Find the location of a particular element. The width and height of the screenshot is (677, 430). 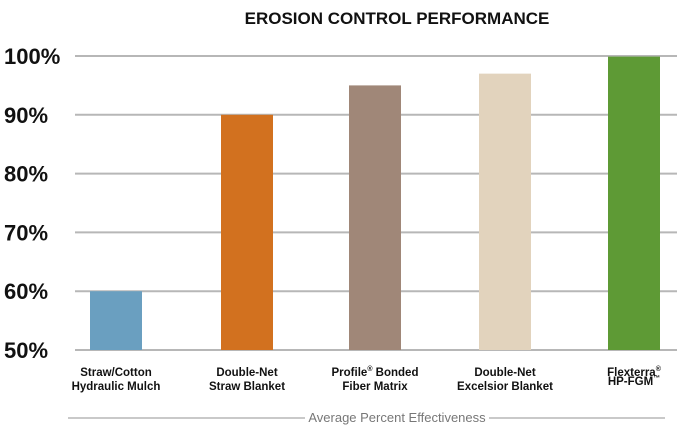

category-label-line: Hydraulic Mulch is located at coordinates (116, 387).